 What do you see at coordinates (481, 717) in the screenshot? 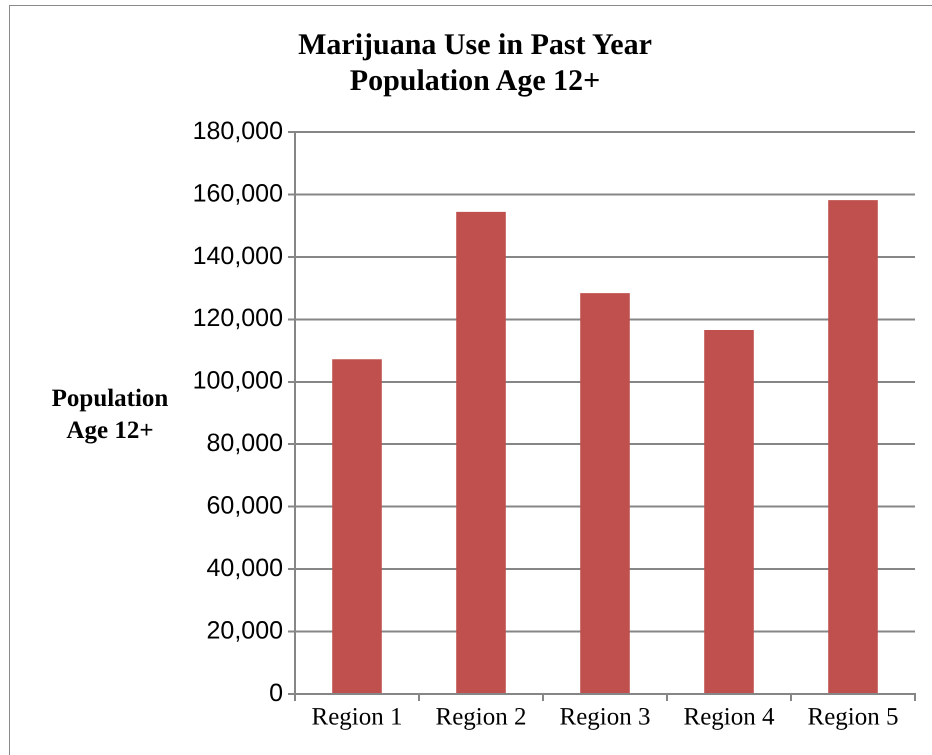
I see `x-tick-label: Region 2` at bounding box center [481, 717].